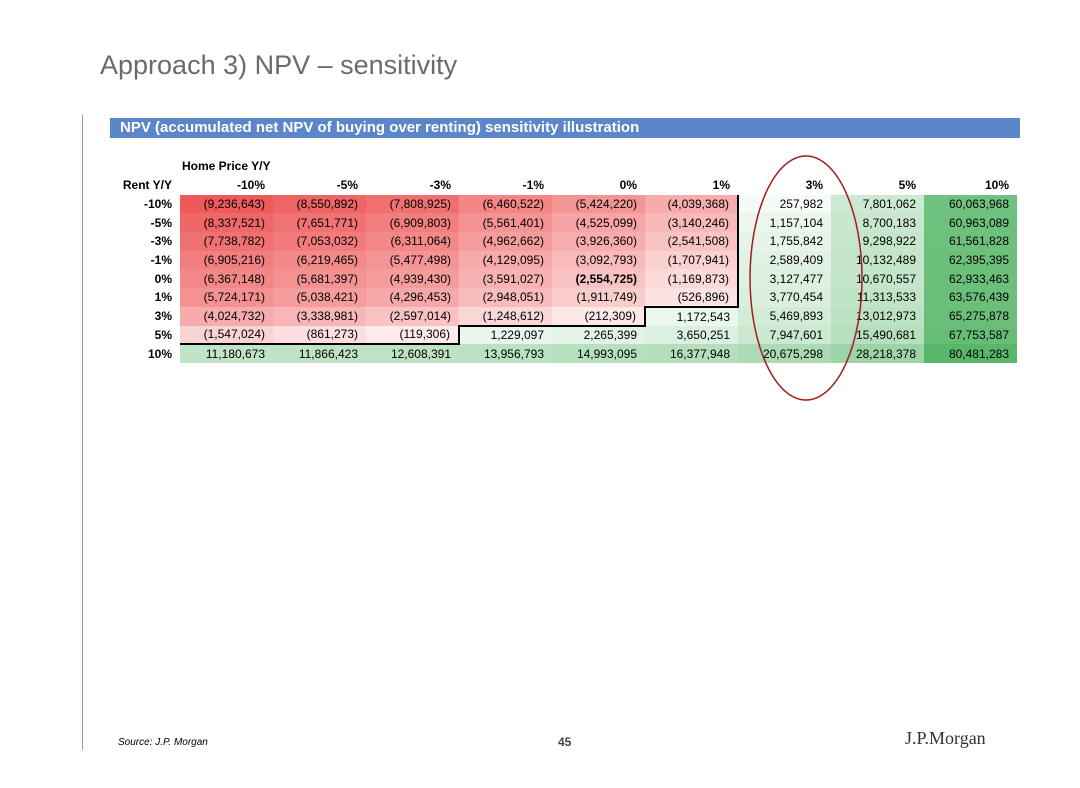 The width and height of the screenshot is (1080, 788). Describe the element at coordinates (226, 241) in the screenshot. I see `table-cell: (7,738,782)` at that location.